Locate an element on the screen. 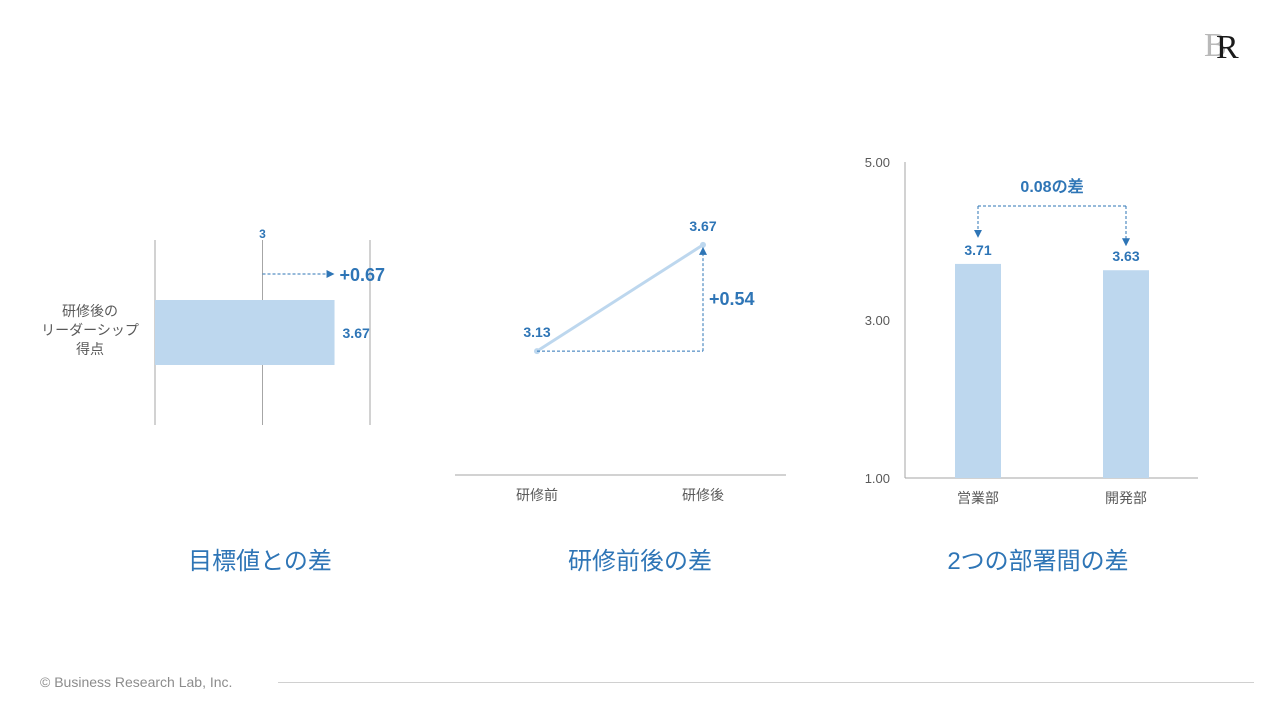 This screenshot has height=720, width=1280. c2-delta-label: +0.54 is located at coordinates (732, 299).